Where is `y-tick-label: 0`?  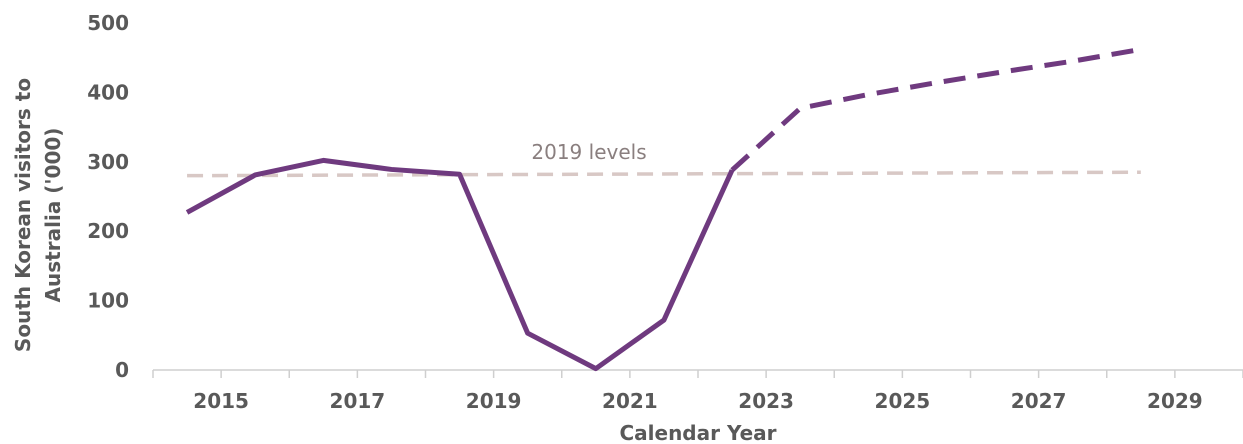
y-tick-label: 0 is located at coordinates (122, 370).